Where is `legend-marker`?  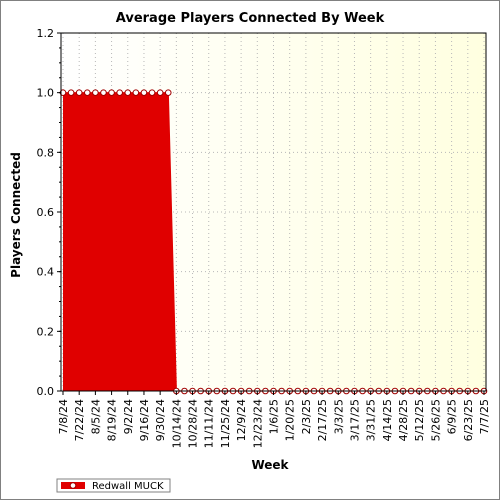 legend-marker is located at coordinates (73, 485).